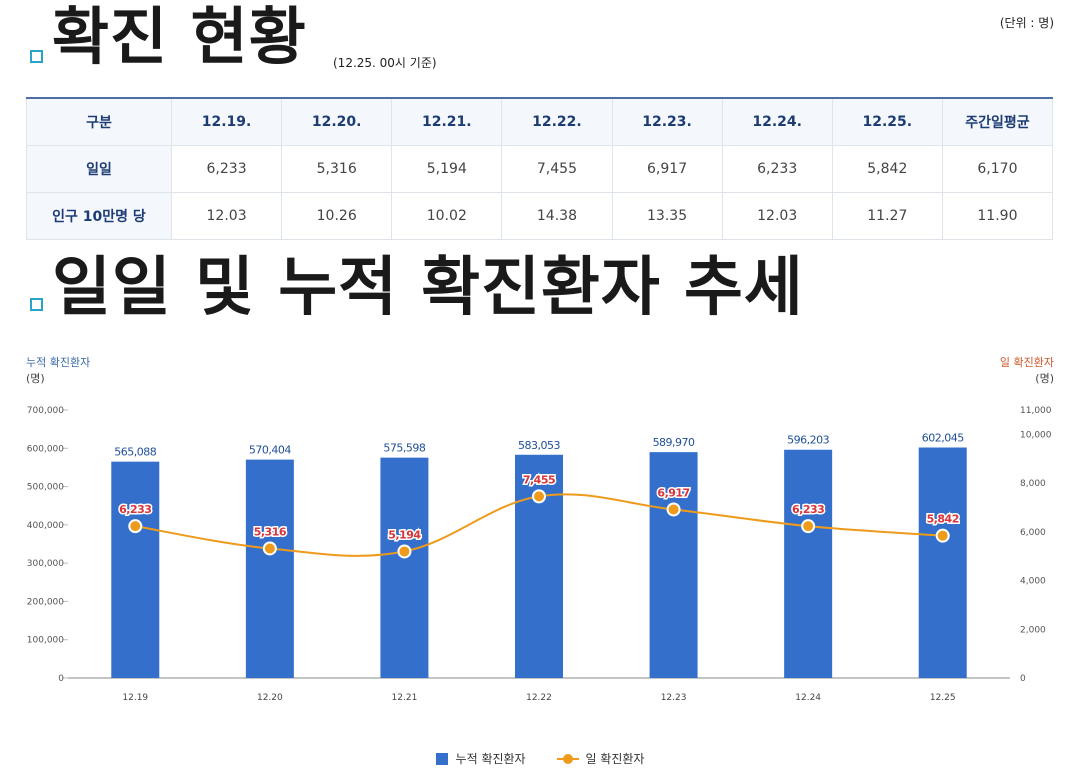 Image resolution: width=1080 pixels, height=772 pixels. What do you see at coordinates (337, 121) in the screenshot?
I see `header-cell: 12.20.` at bounding box center [337, 121].